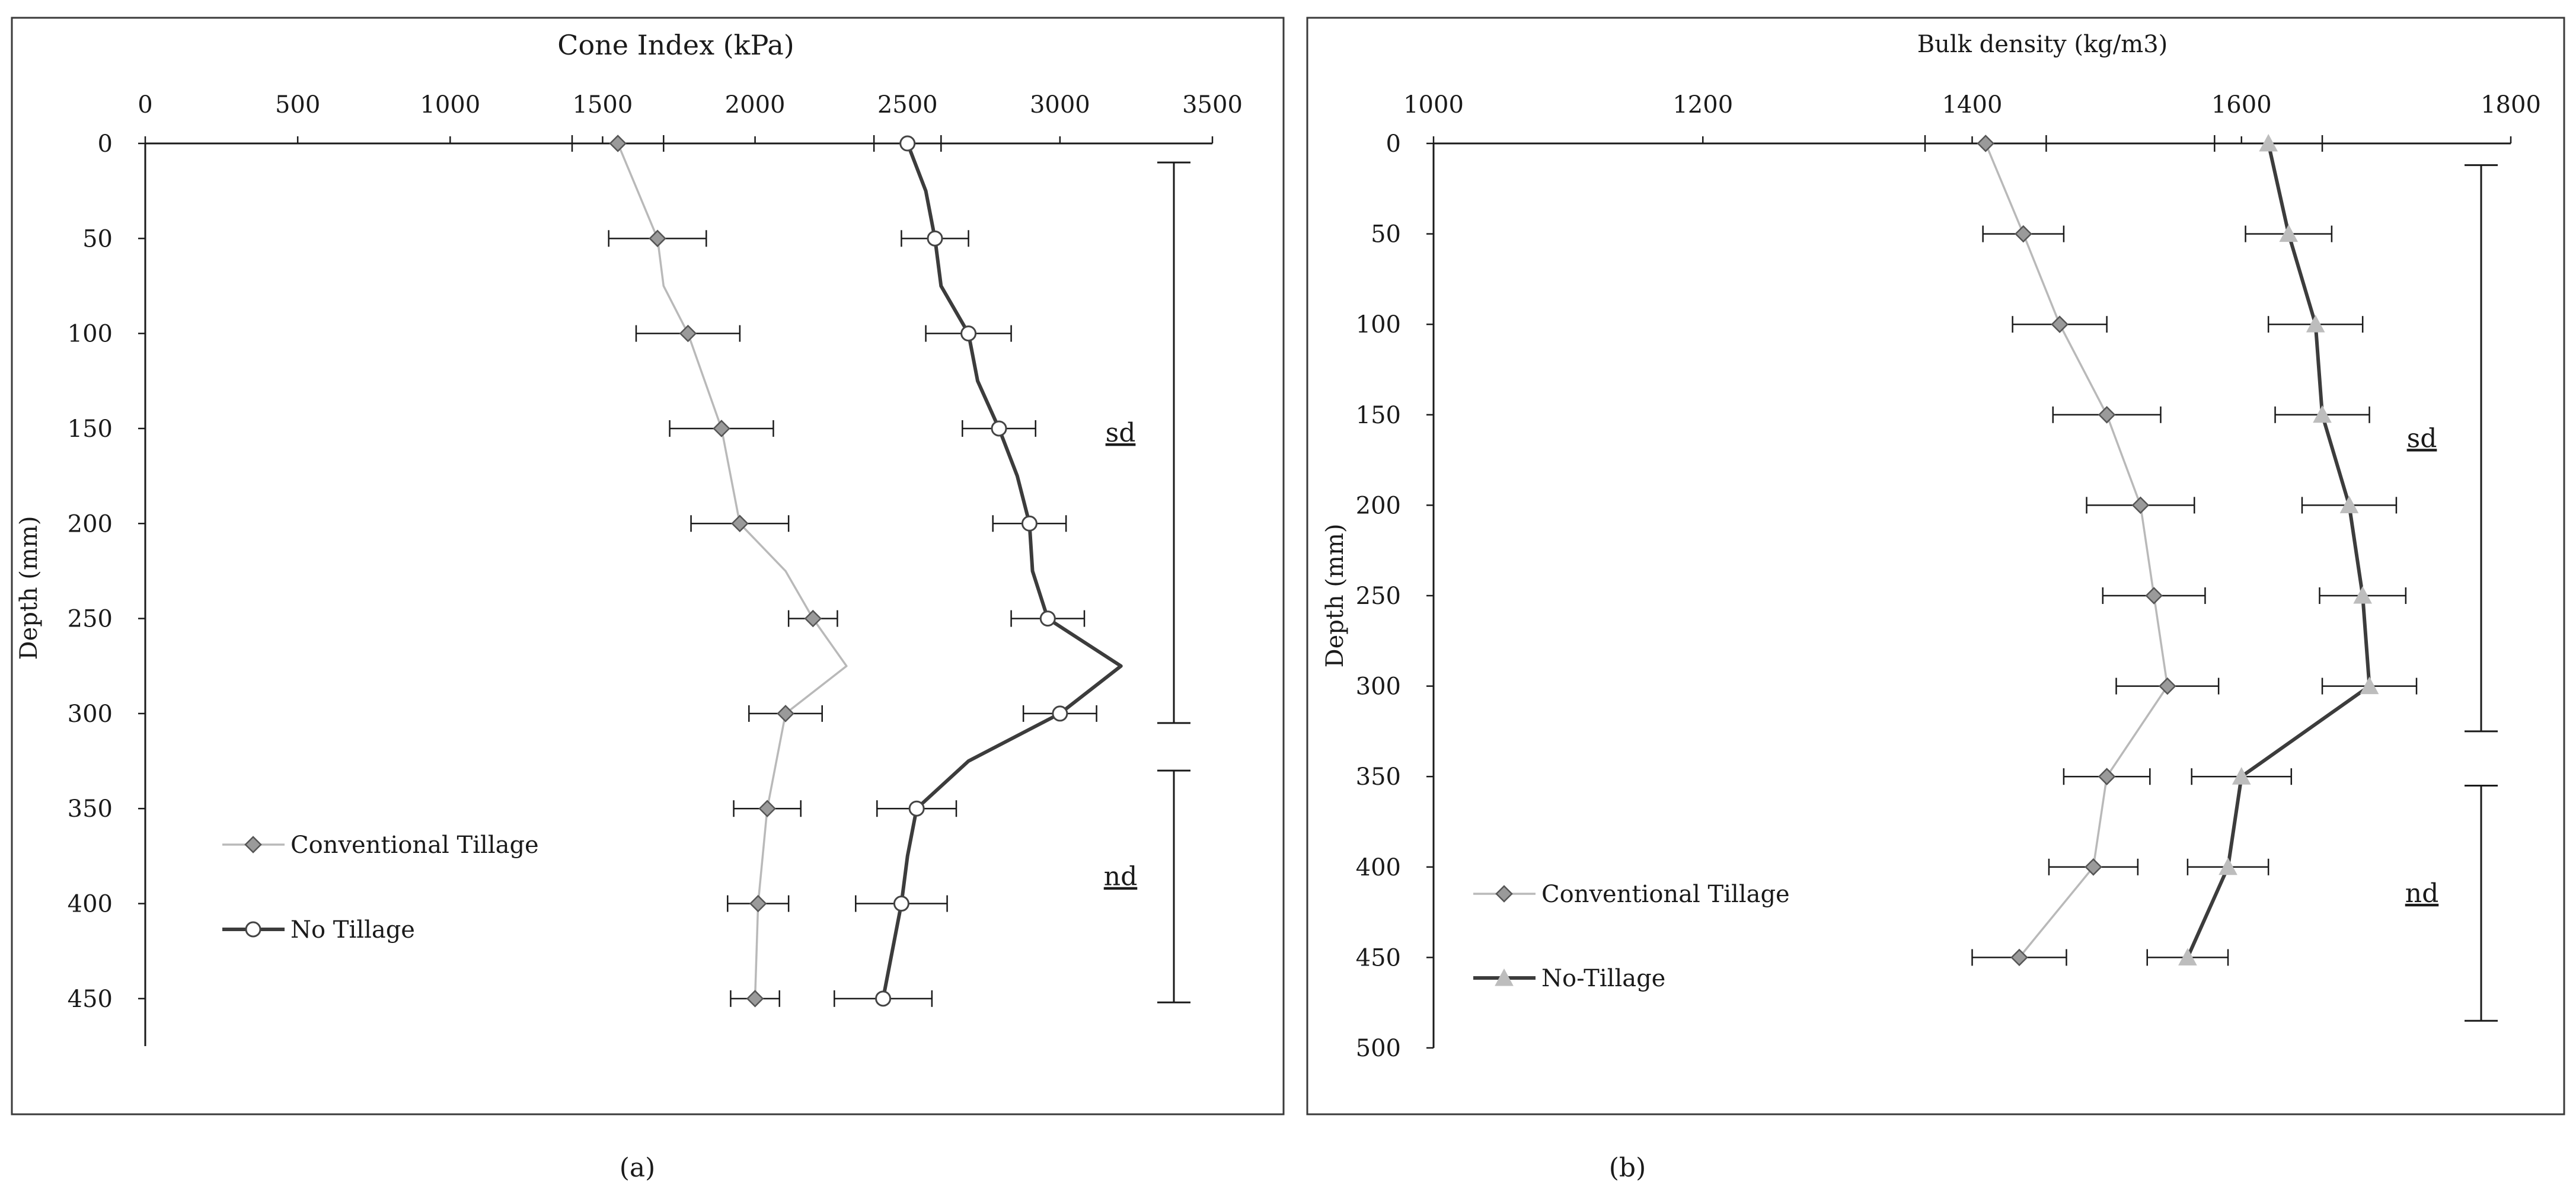  What do you see at coordinates (1972, 105) in the screenshot?
I see `x-tick-label: 1400` at bounding box center [1972, 105].